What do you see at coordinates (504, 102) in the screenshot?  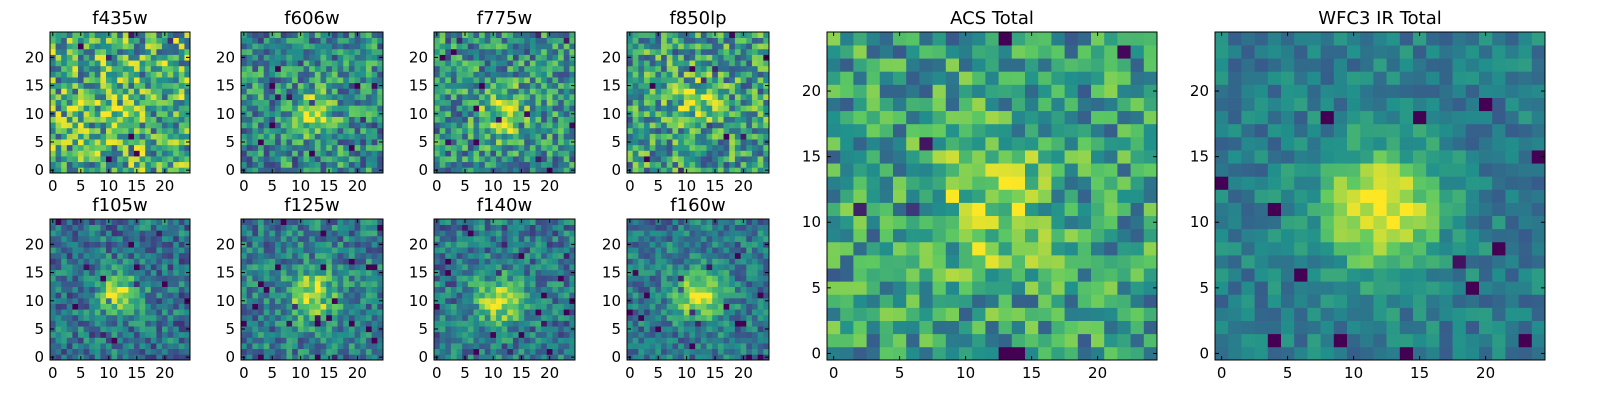 I see `axes-frame` at bounding box center [504, 102].